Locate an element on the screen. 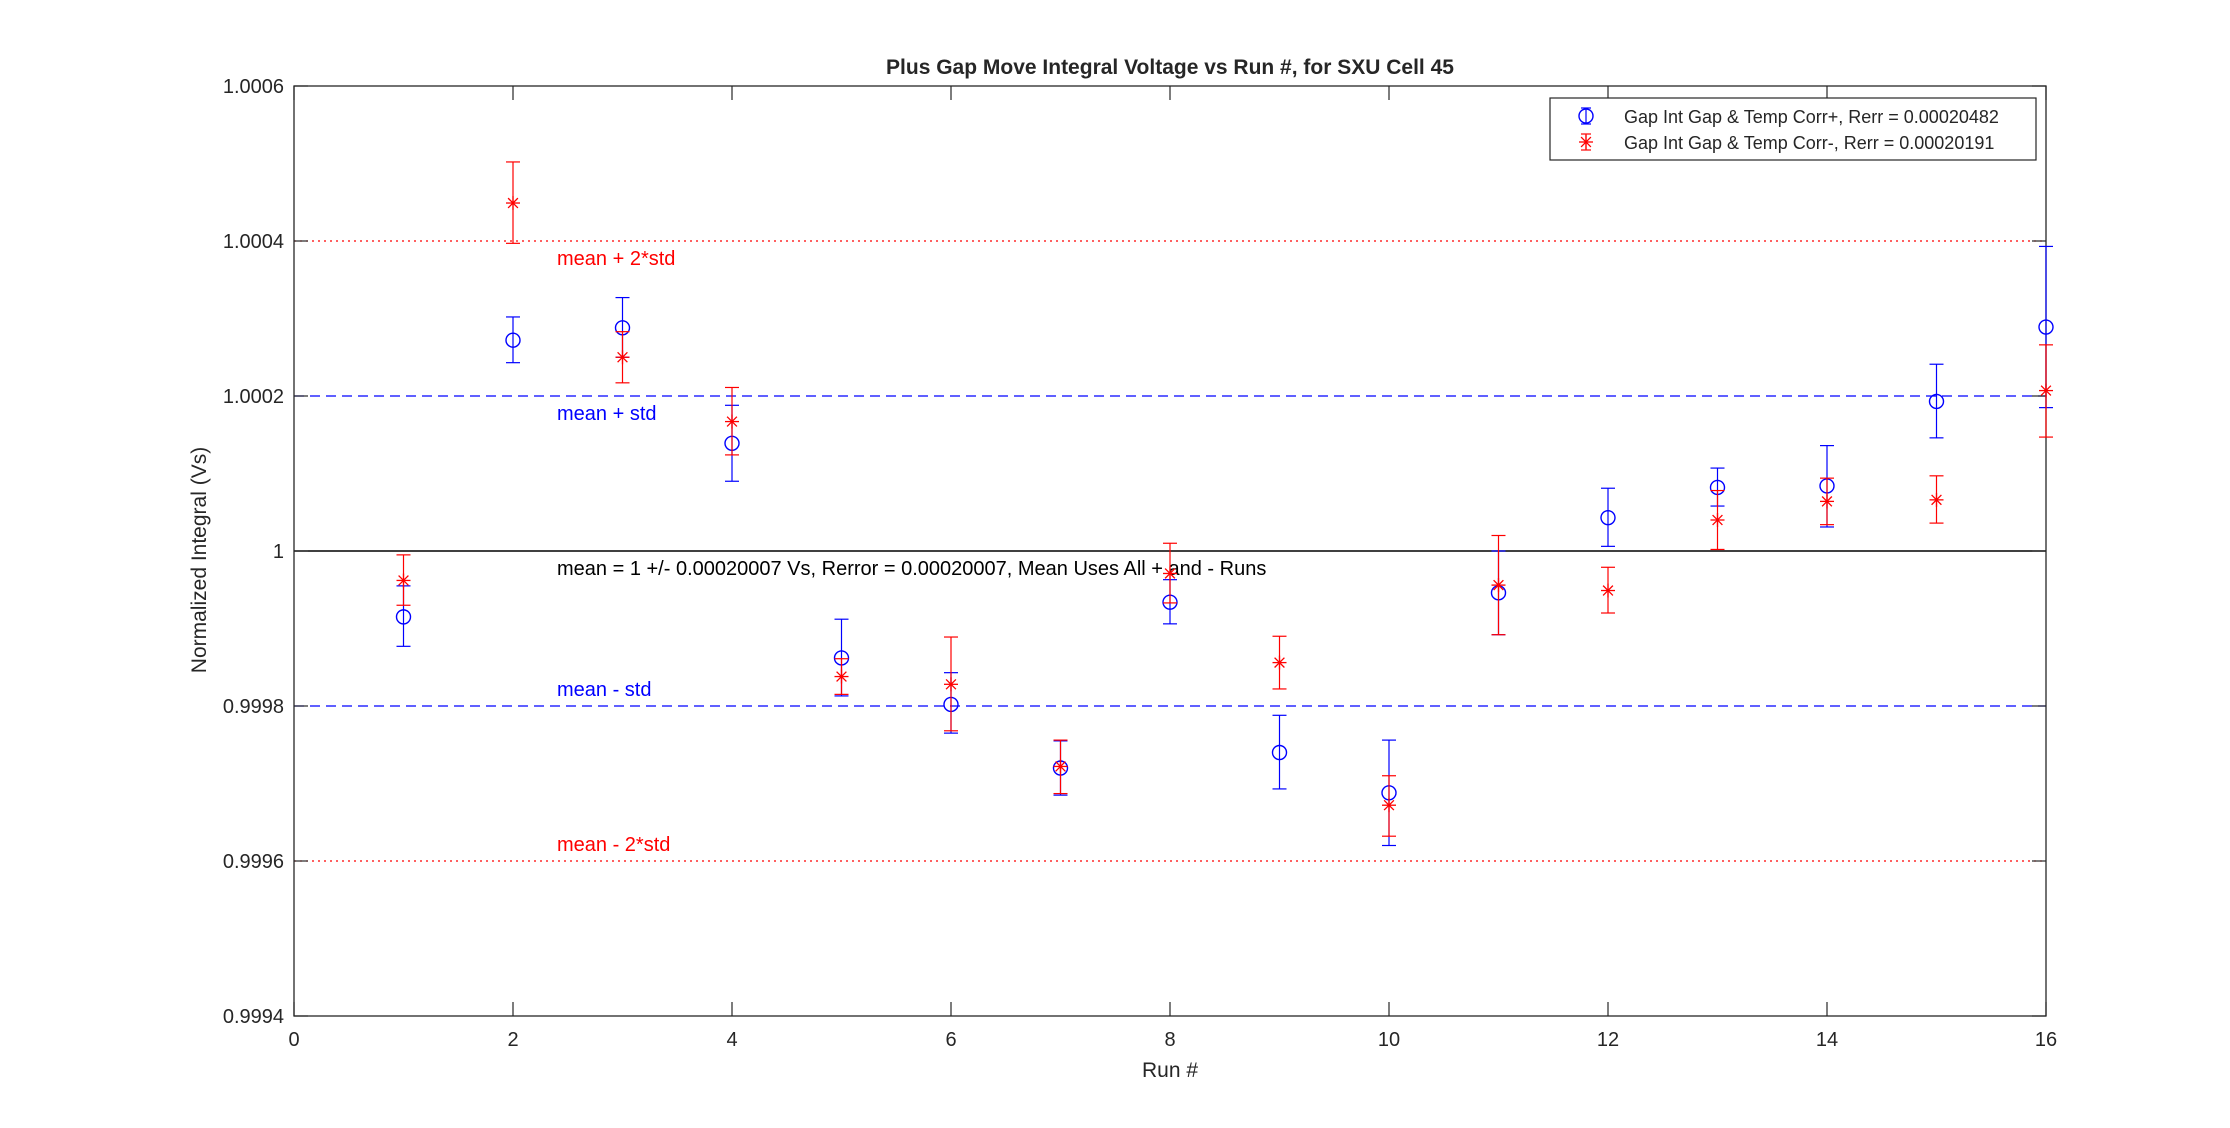 The image size is (2230, 1128). y-tick-label: 1.0002 is located at coordinates (253, 397).